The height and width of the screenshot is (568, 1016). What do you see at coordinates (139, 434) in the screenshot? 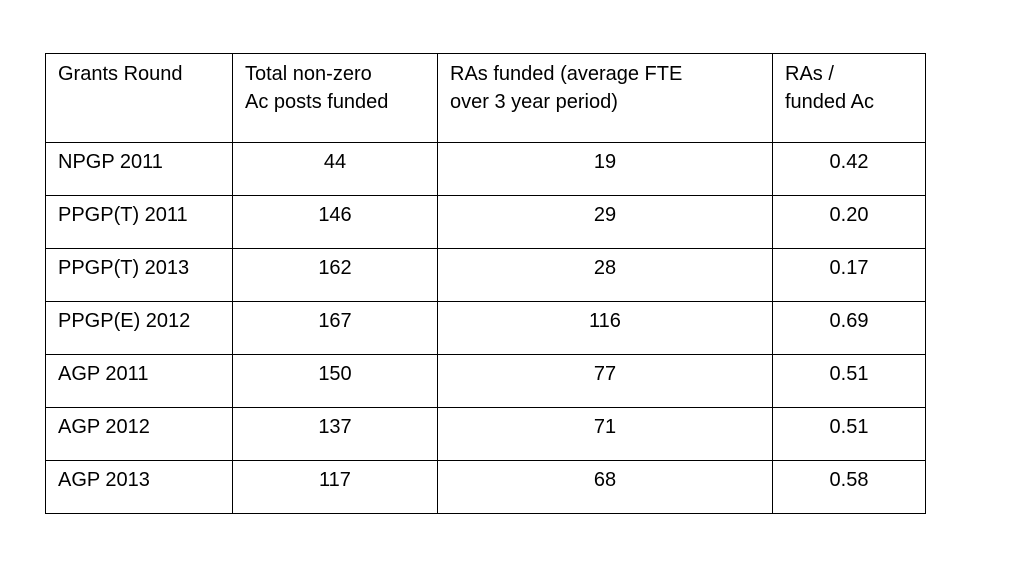
I see `table-cell: AGP 2012` at bounding box center [139, 434].